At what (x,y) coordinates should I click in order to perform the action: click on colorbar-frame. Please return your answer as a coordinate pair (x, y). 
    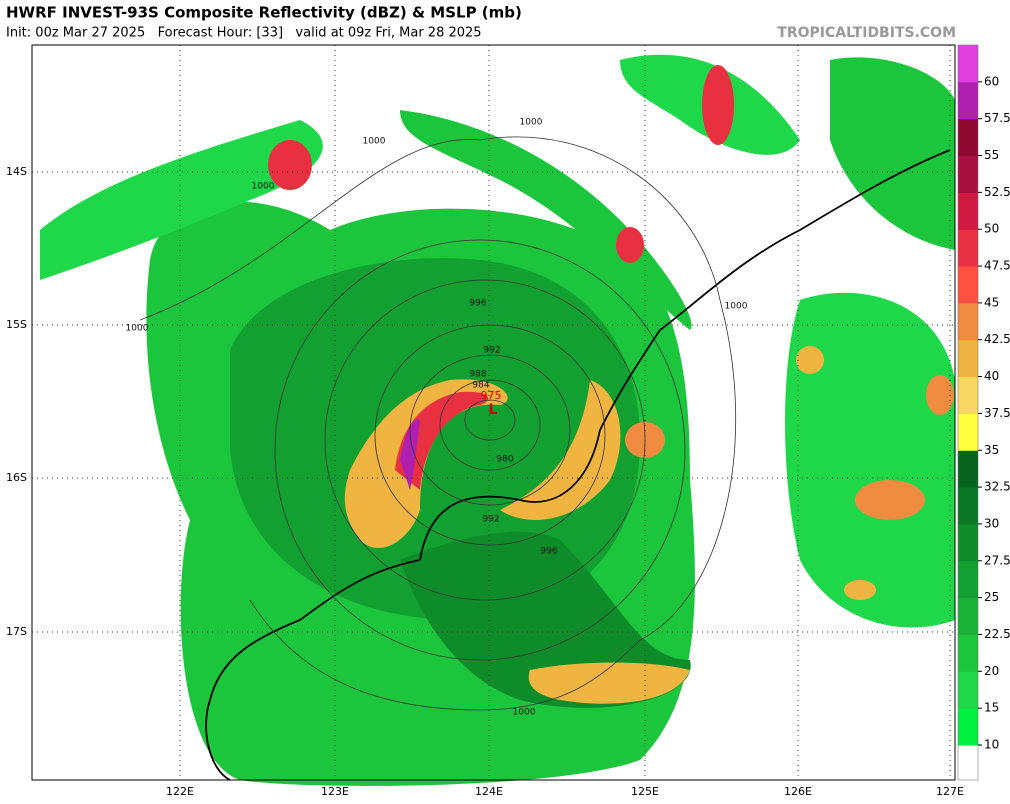
    Looking at the image, I should click on (968, 412).